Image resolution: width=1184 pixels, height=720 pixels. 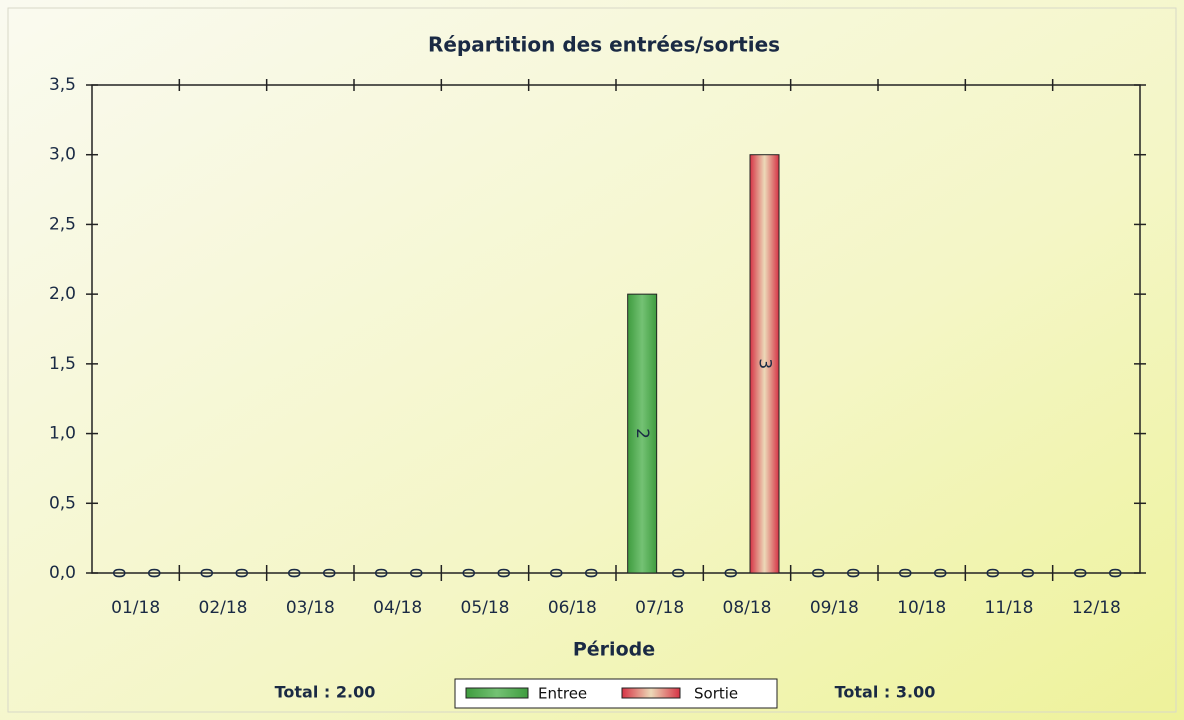 I want to click on data-label: 2, so click(x=642, y=433).